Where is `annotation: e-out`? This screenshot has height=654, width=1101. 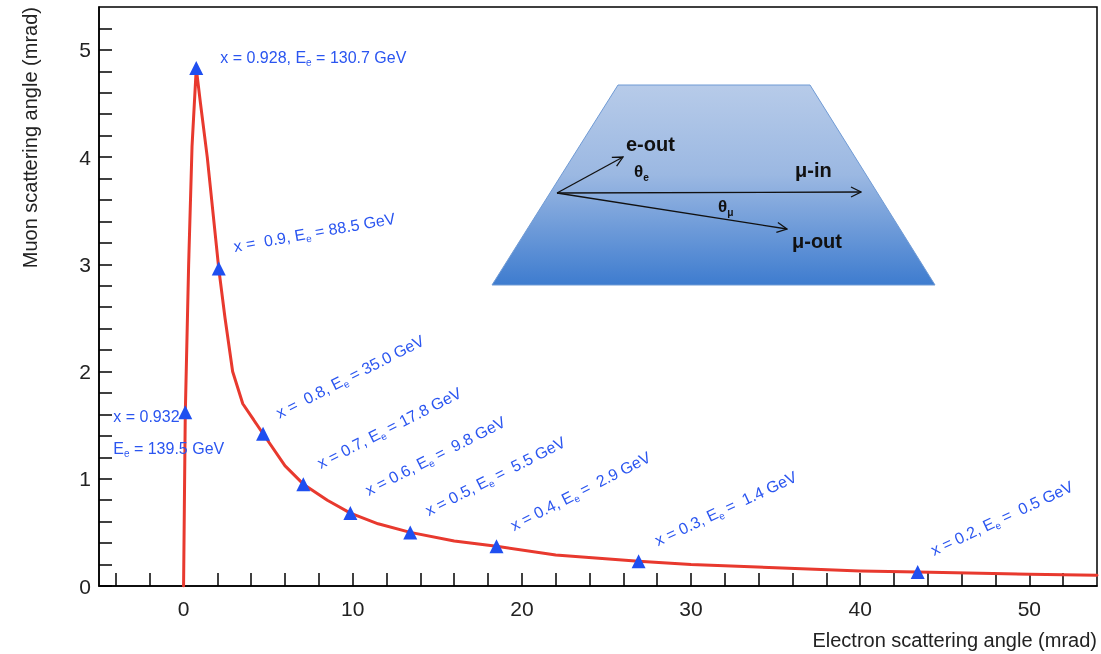
annotation: e-out is located at coordinates (651, 144).